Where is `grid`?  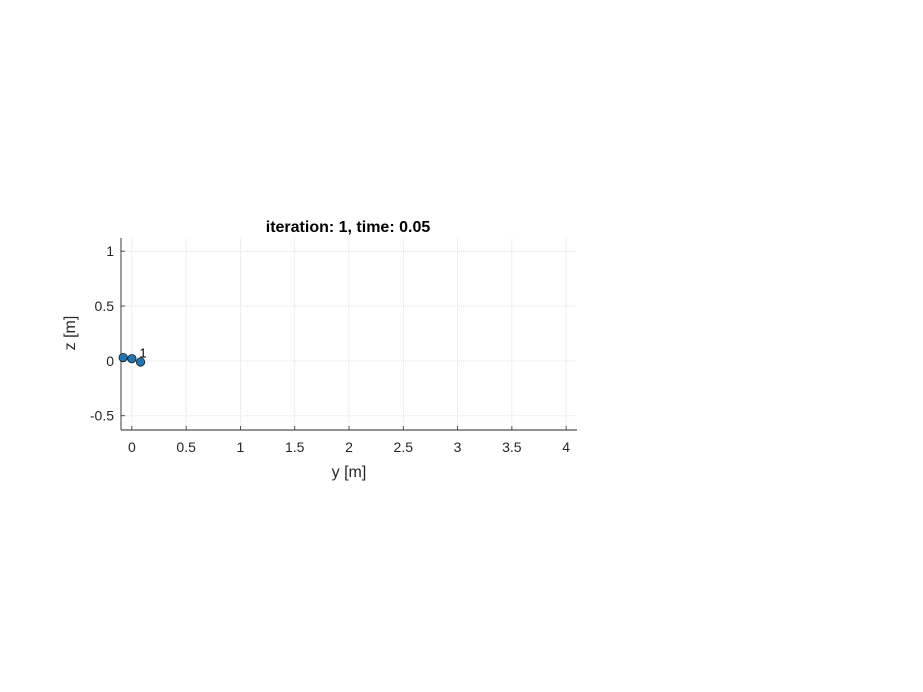 grid is located at coordinates (349, 334).